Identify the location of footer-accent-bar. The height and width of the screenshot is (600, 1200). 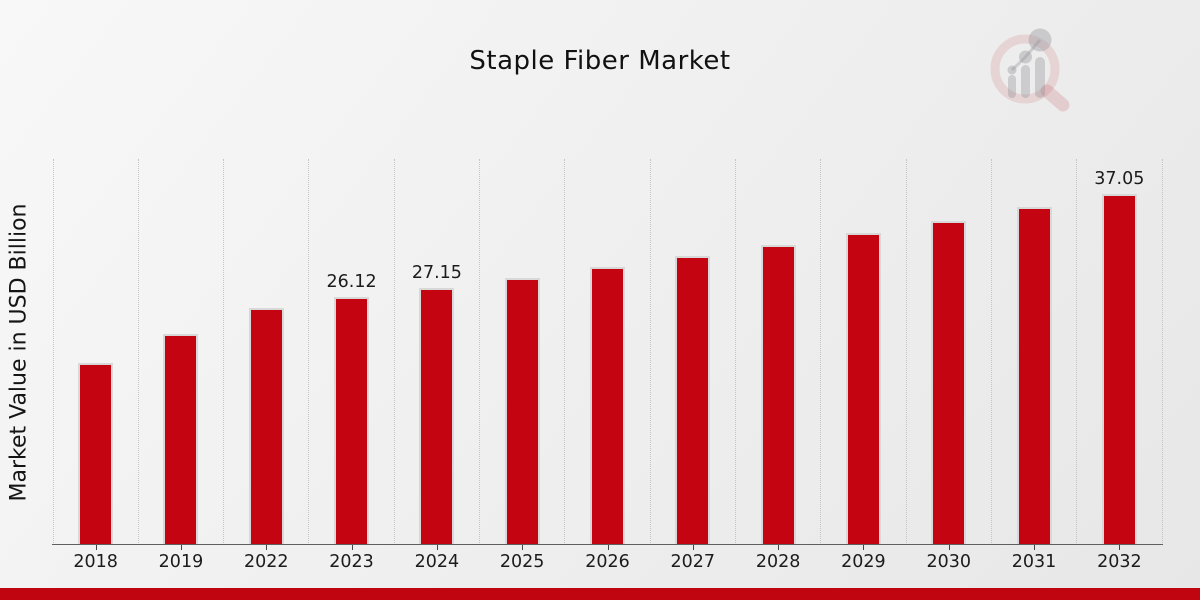
(600, 594).